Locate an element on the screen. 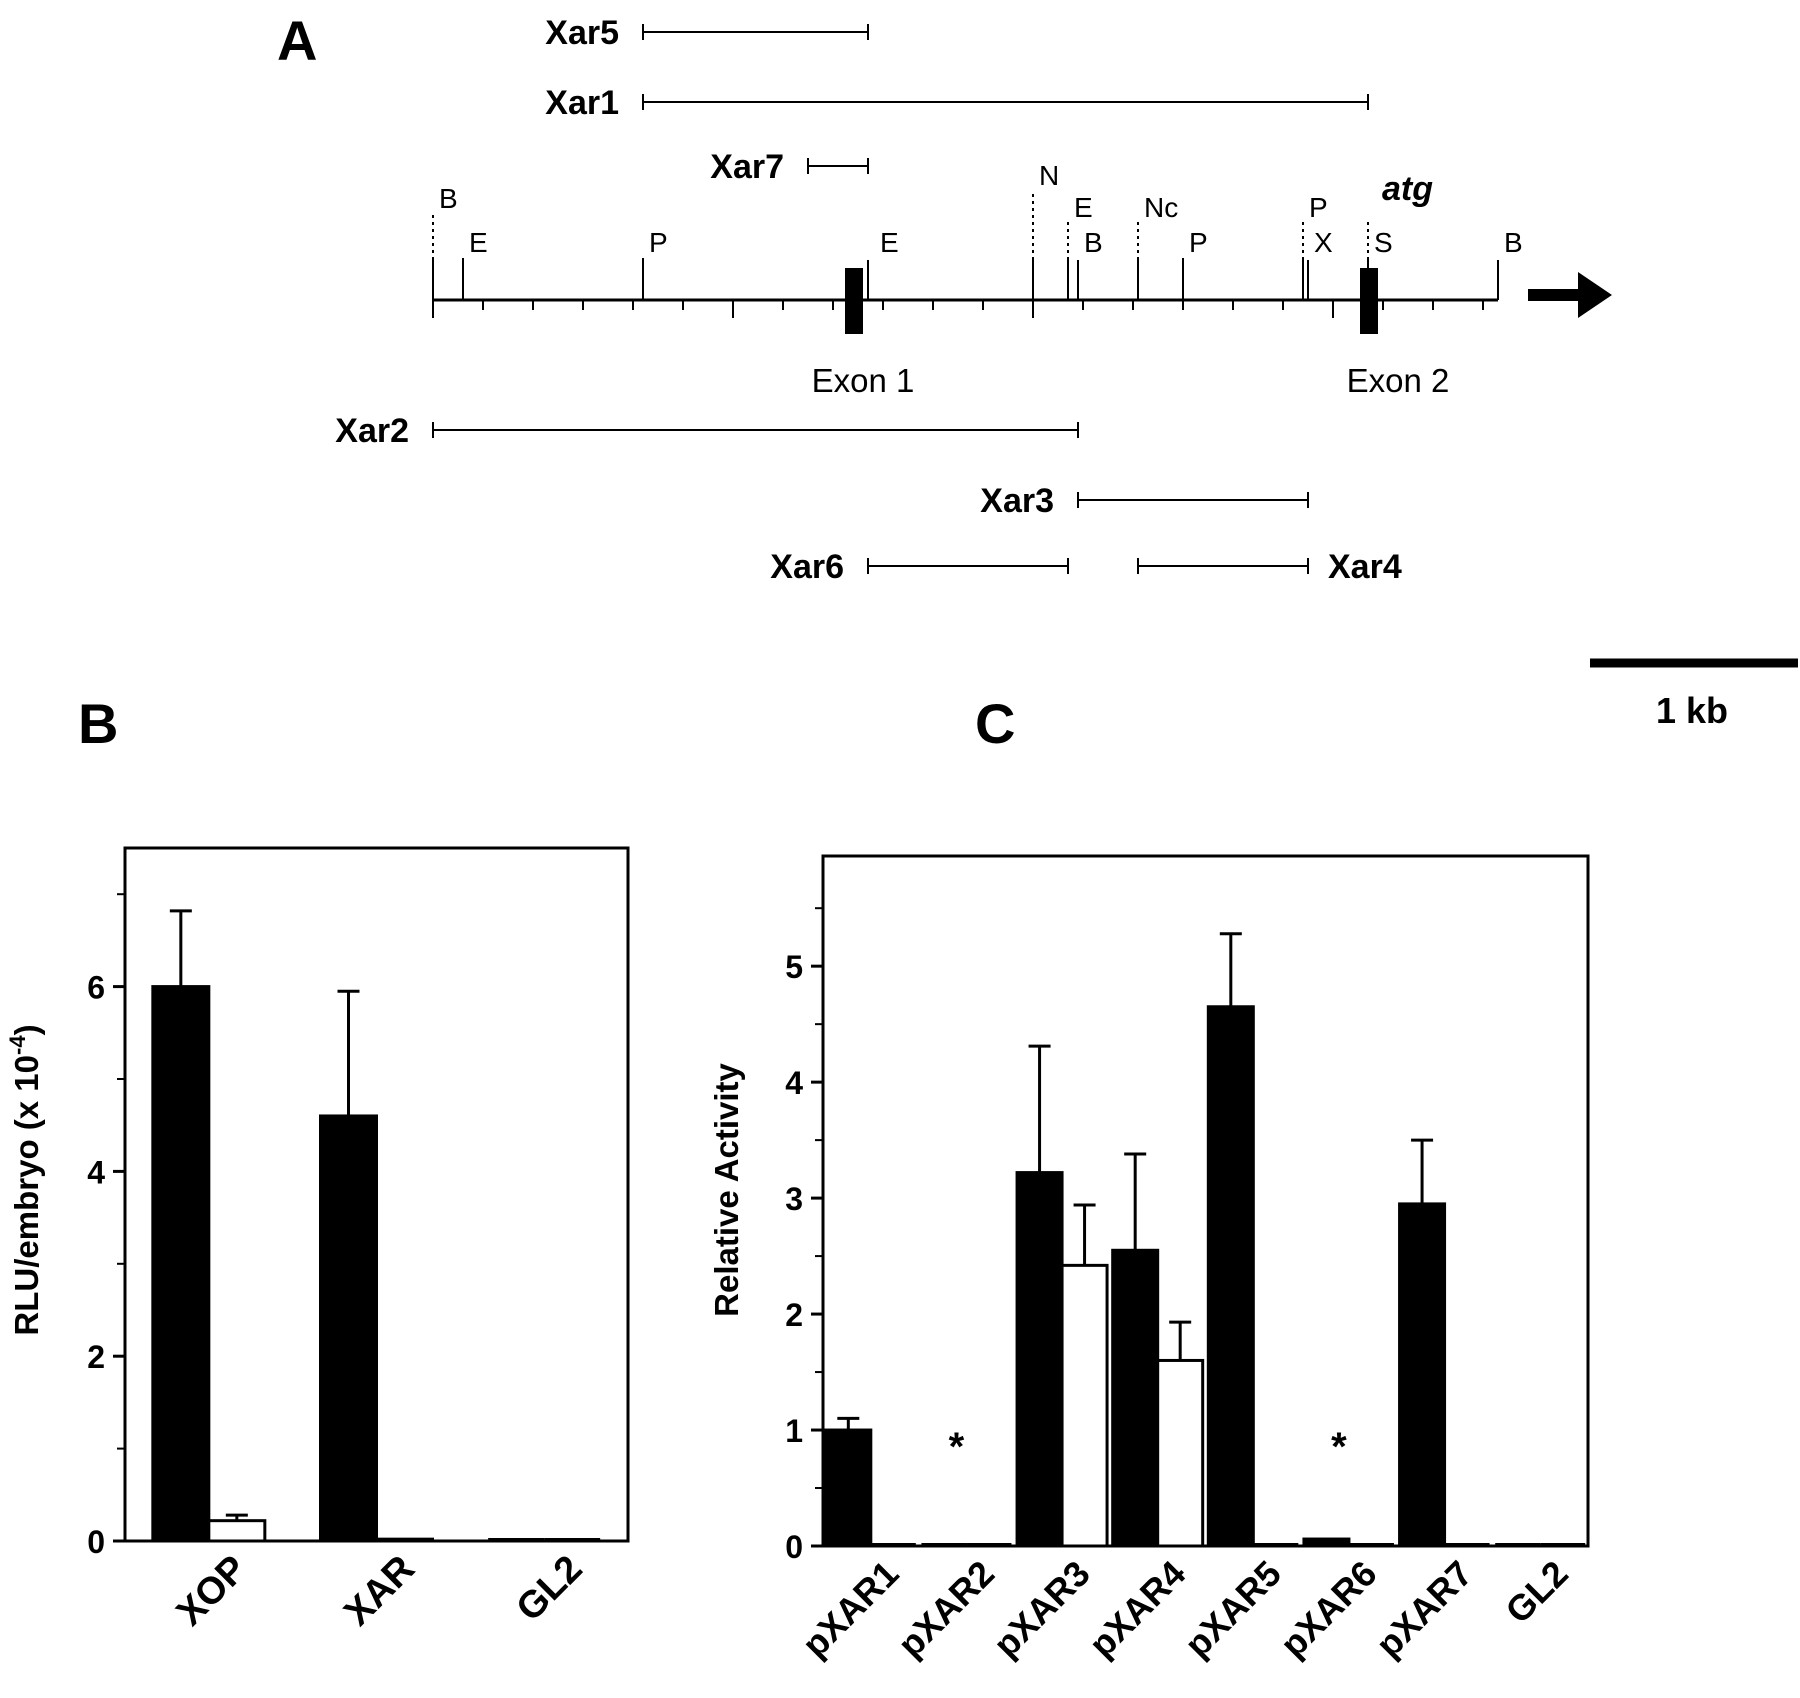 This screenshot has height=1698, width=1800. scale-bar: 1 kb is located at coordinates (1694, 694).